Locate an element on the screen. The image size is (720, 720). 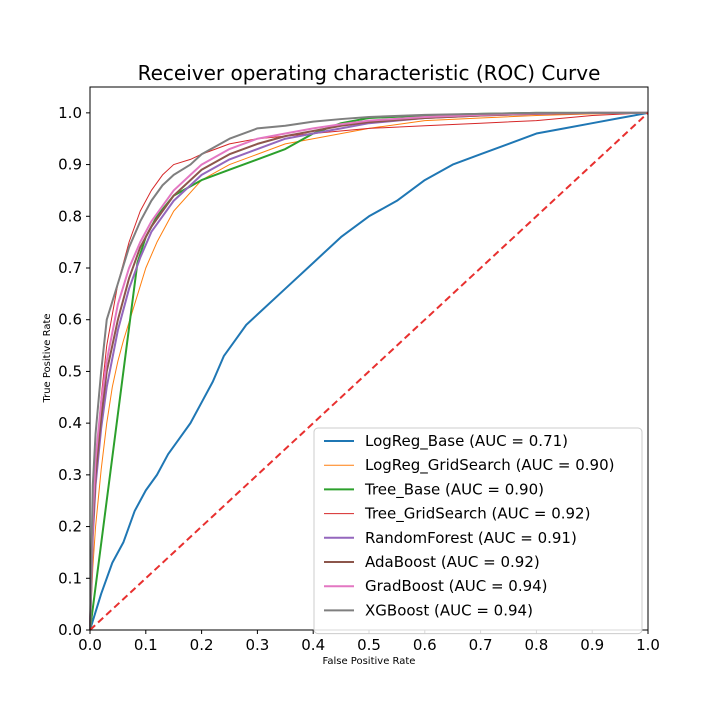
y-tick-label: 0.8 is located at coordinates (70, 216).